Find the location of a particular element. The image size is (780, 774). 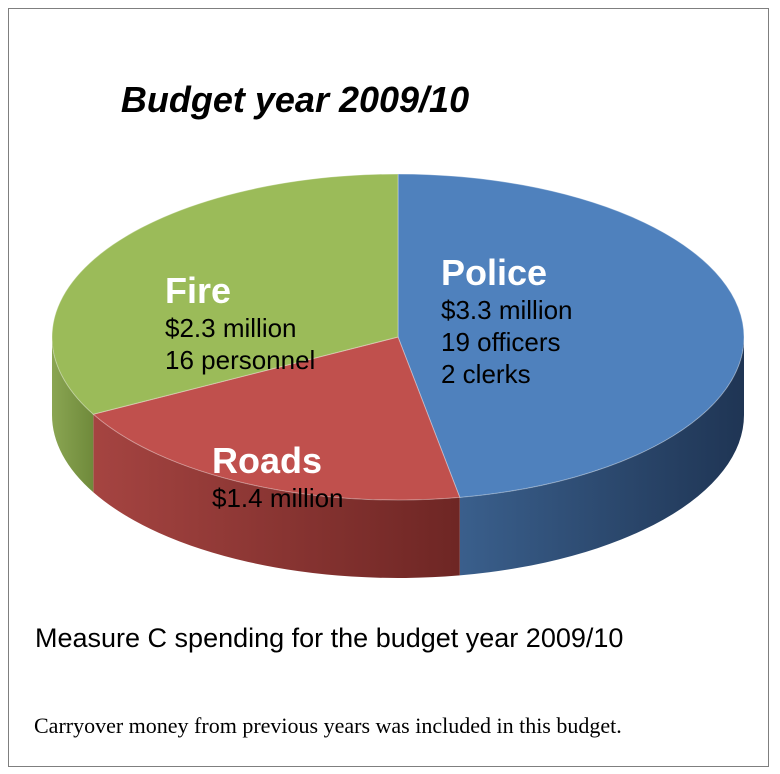

slice-detail-roads-1: $1.4 million is located at coordinates (278, 498).